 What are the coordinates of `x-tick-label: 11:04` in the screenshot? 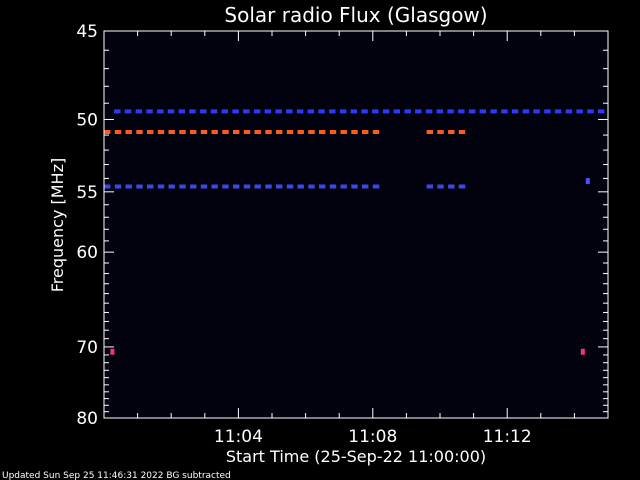 It's located at (238, 437).